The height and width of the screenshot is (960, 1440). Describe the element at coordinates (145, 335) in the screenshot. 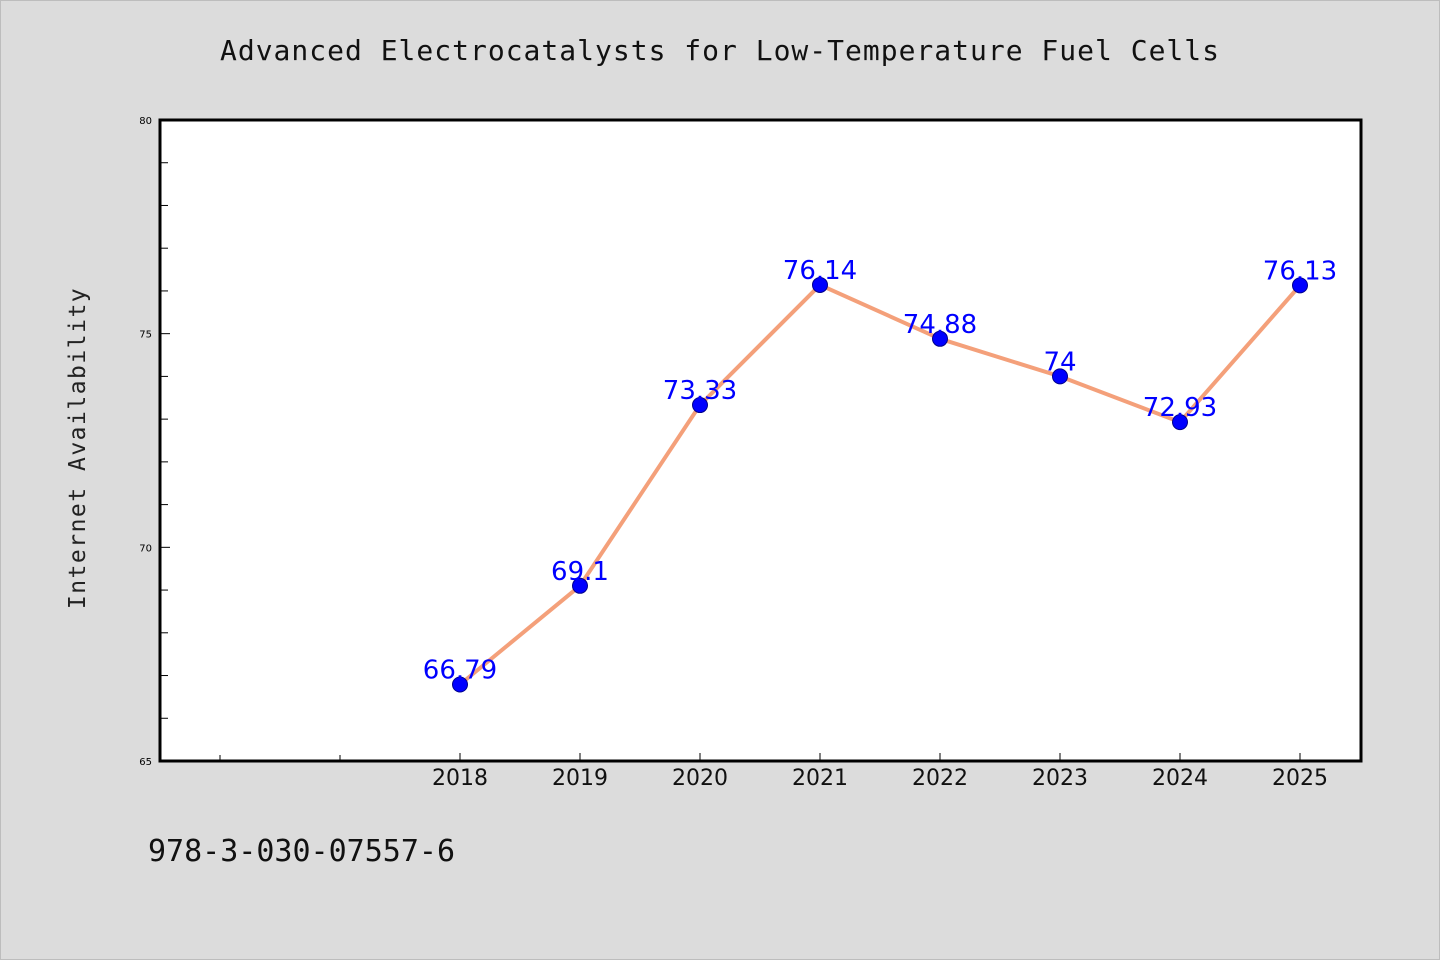

I see `y-tick-label: 75` at that location.